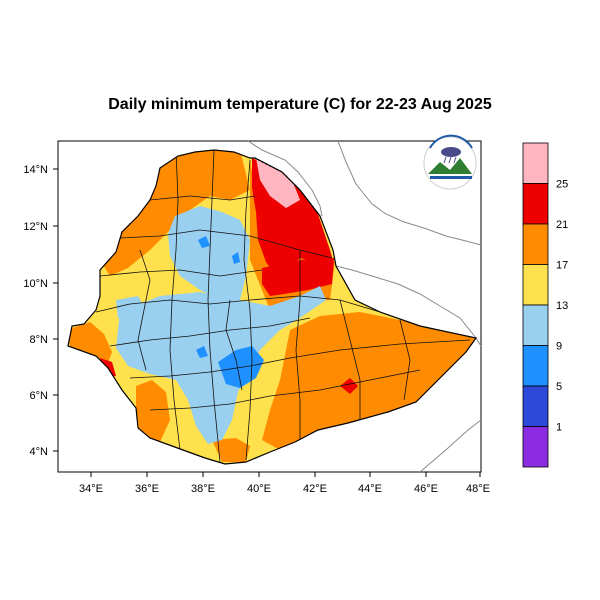 Image resolution: width=600 pixels, height=600 pixels. I want to click on lightblue-north-highlands, so click(209, 253).